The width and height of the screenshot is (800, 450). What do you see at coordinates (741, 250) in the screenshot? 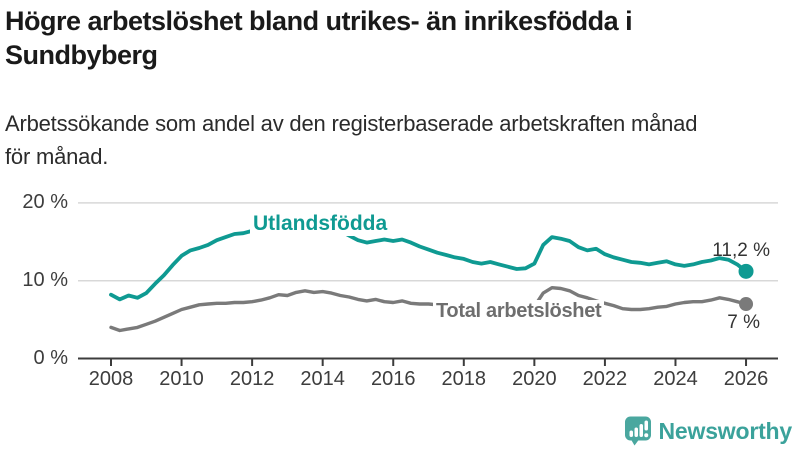
I see `end-value-label-utlandsfodda: 11,2 %` at bounding box center [741, 250].